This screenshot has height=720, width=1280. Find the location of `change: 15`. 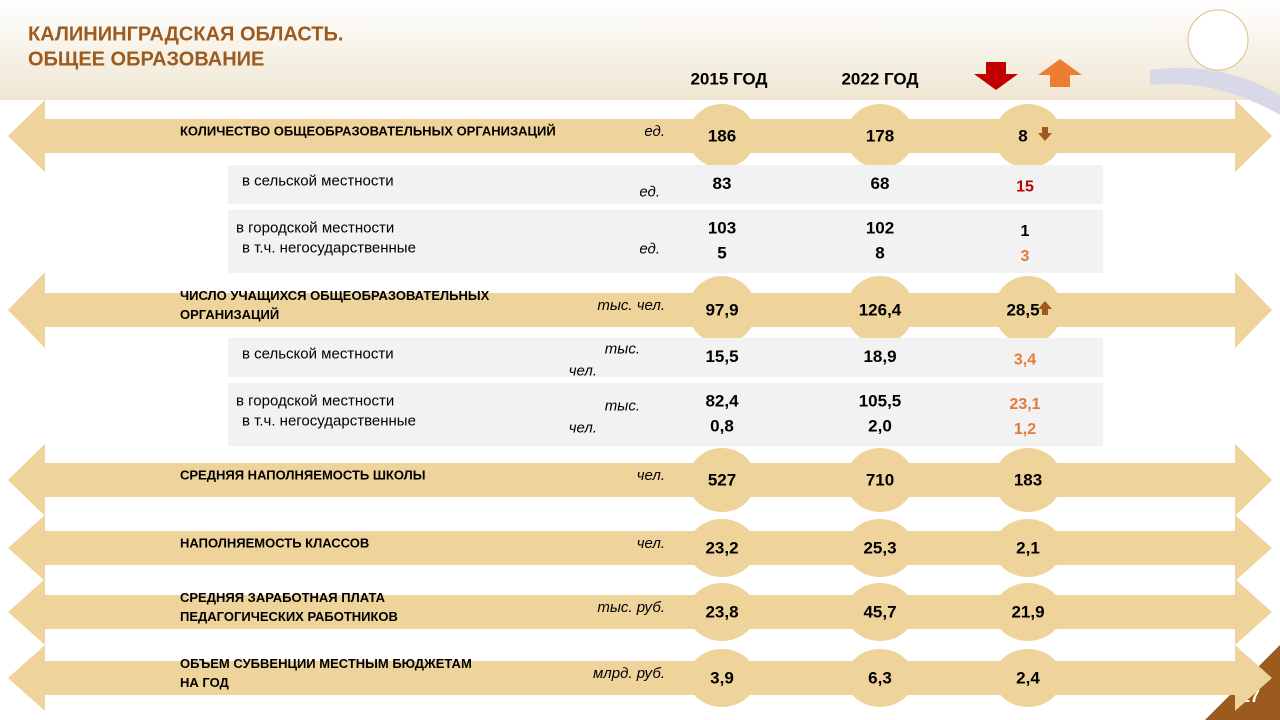

change: 15 is located at coordinates (1025, 187).